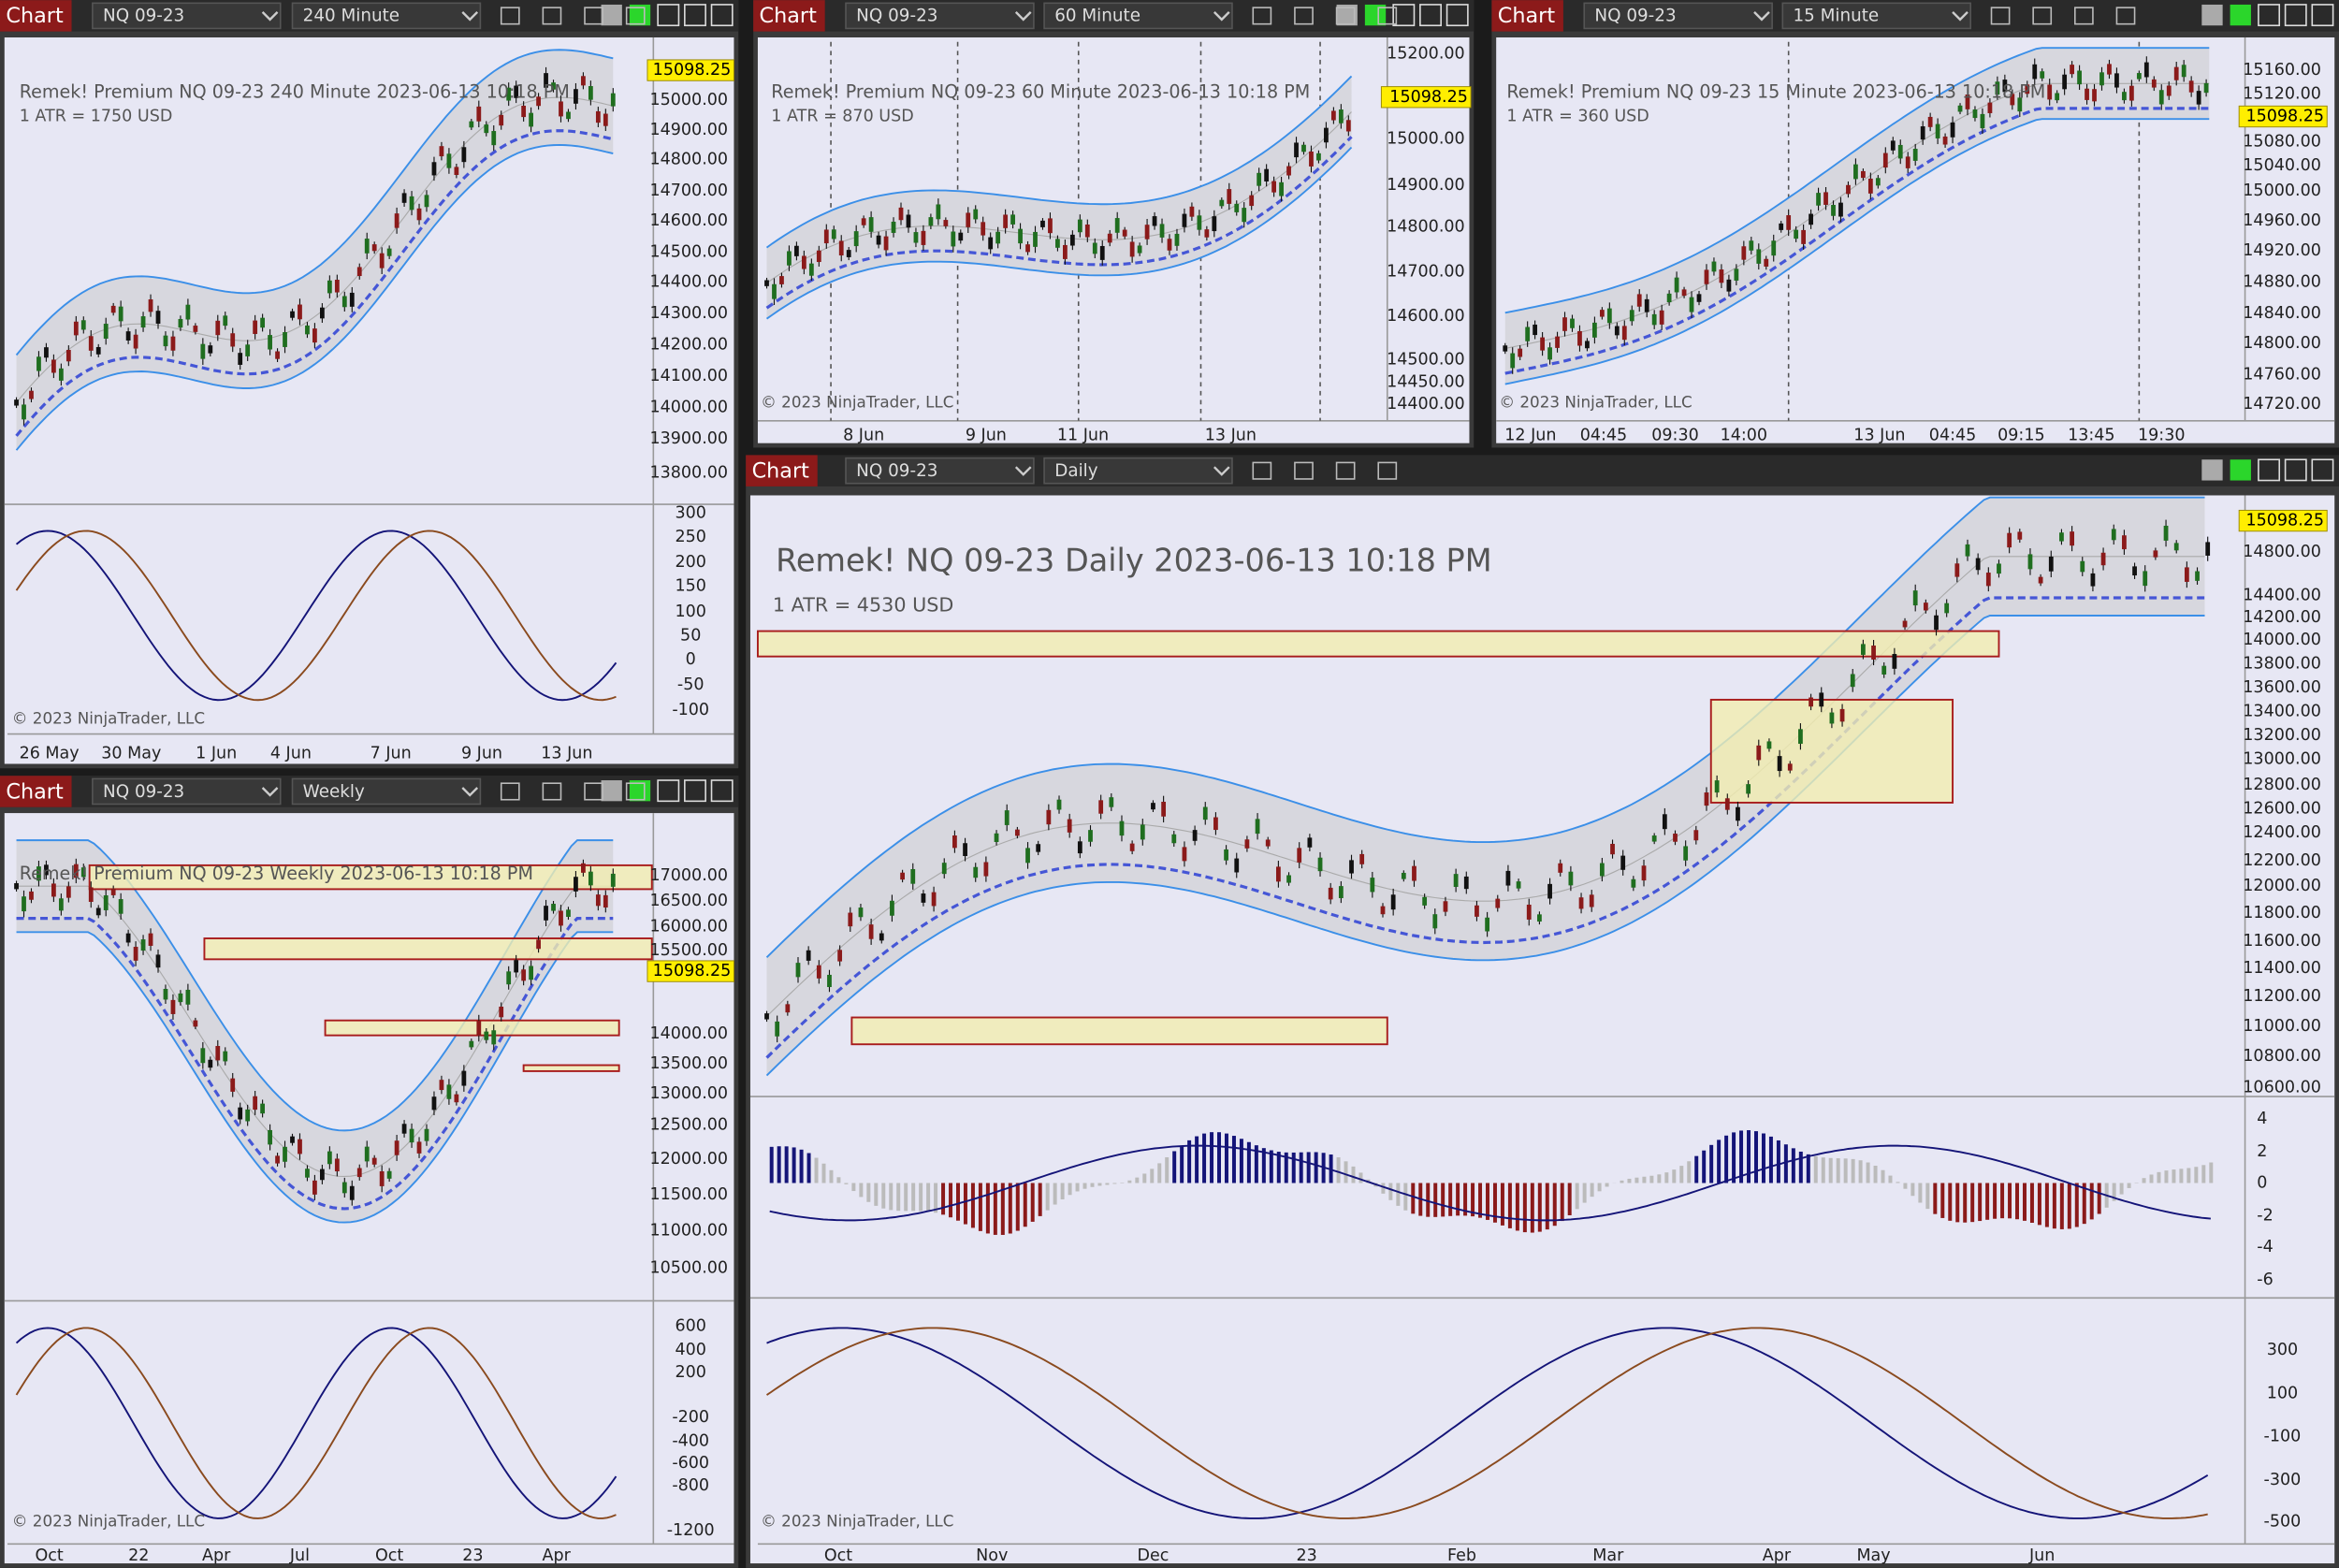 This screenshot has height=1568, width=2339. I want to click on timeframe-value: 60 Minute, so click(1097, 16).